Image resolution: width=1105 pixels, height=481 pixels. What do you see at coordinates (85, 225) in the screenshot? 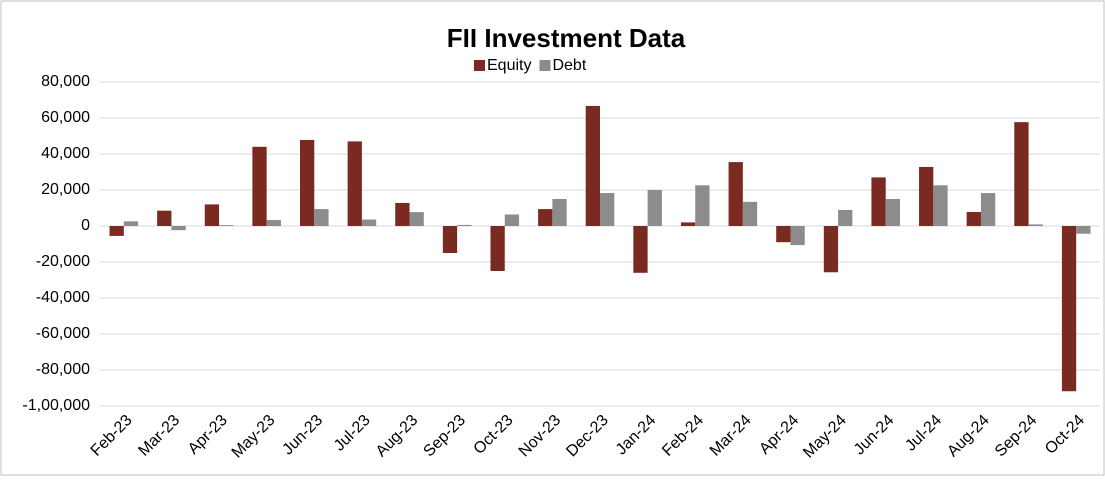
I see `y-tick-label: 0` at bounding box center [85, 225].